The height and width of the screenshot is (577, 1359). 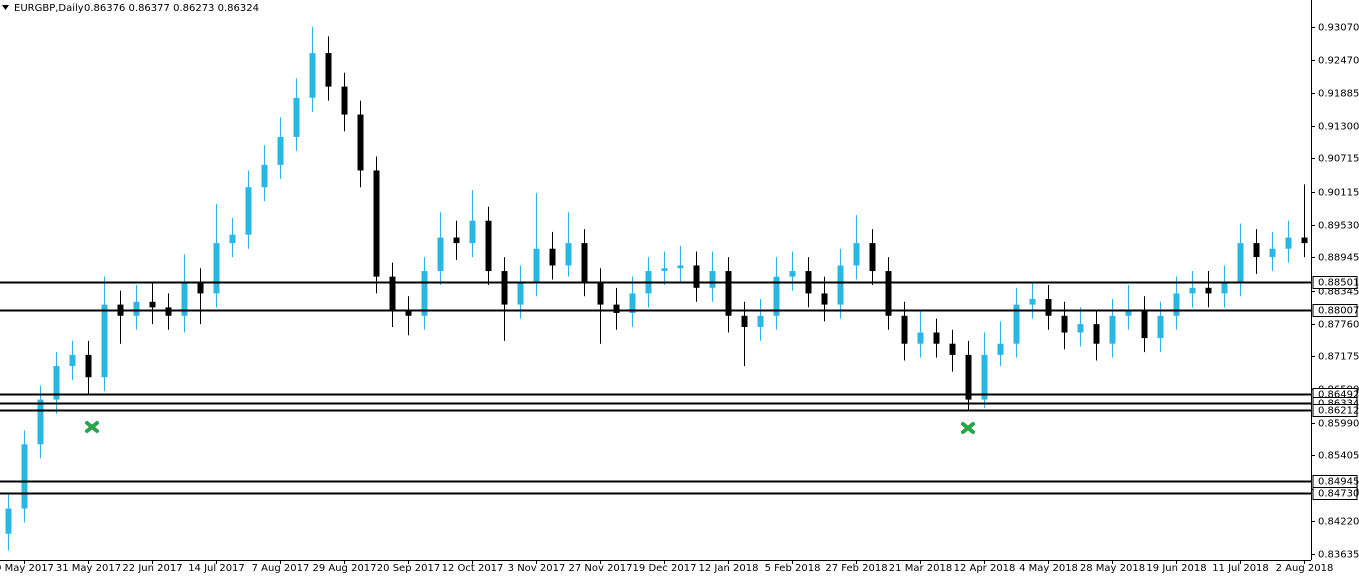 What do you see at coordinates (408, 568) in the screenshot?
I see `x-tick-label: 20 Sep 2017` at bounding box center [408, 568].